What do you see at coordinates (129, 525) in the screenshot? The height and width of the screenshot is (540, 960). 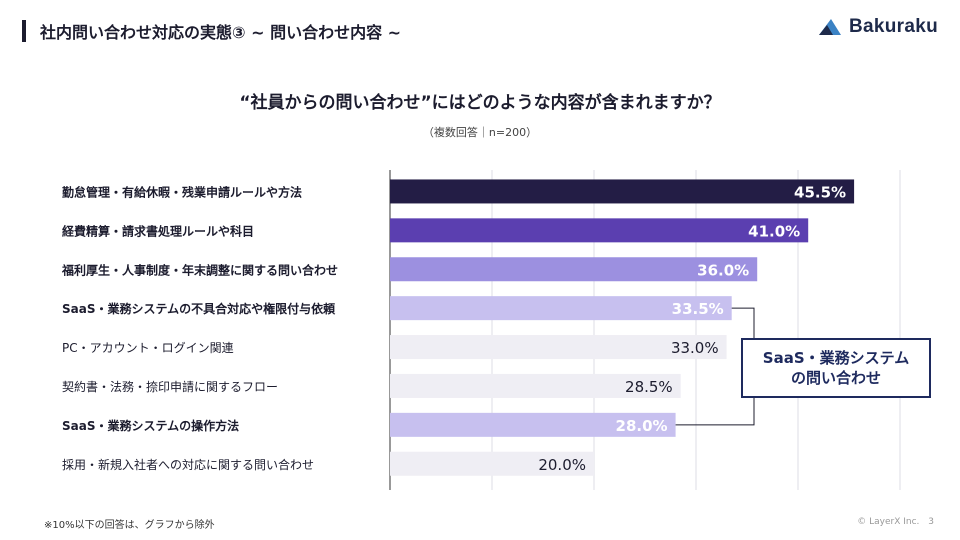 I see `footnote: ※10%以下の回答は、グラフから除外` at bounding box center [129, 525].